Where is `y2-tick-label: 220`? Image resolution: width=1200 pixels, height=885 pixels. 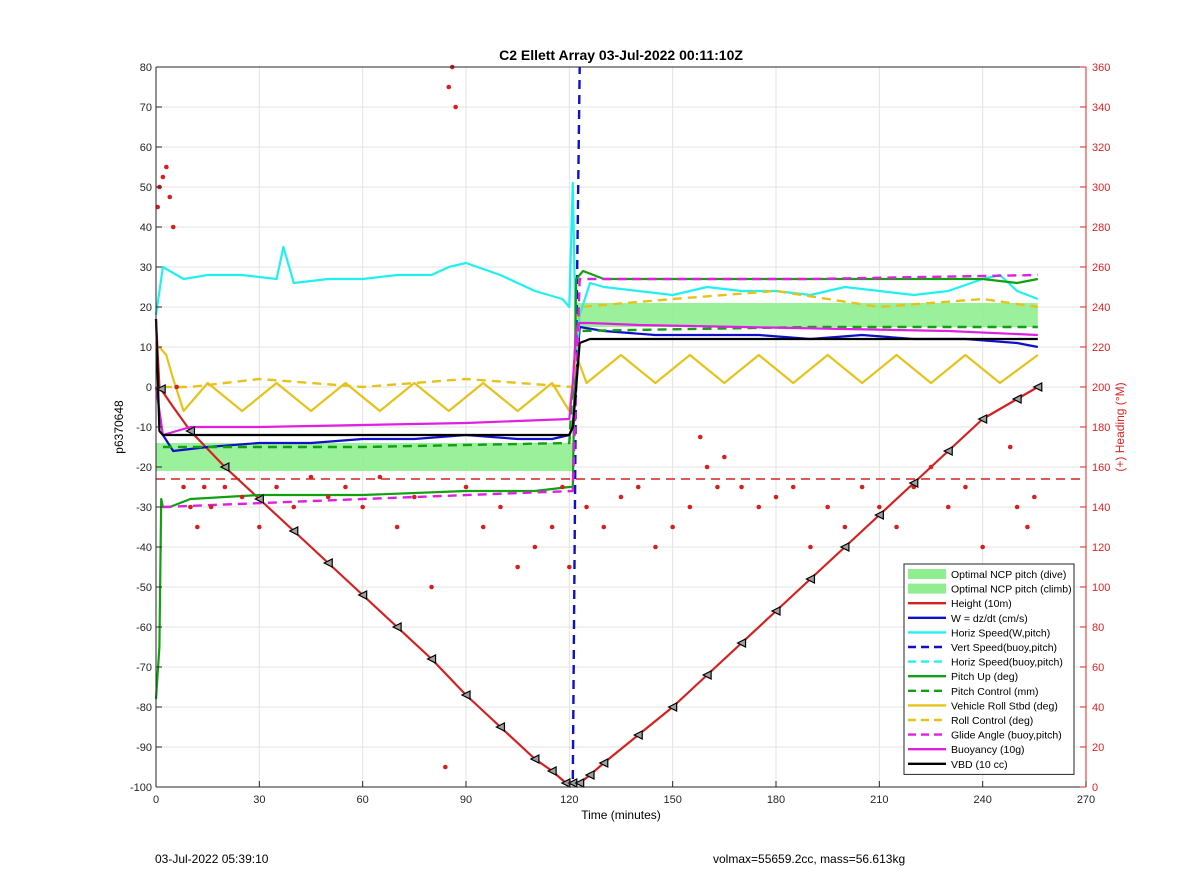 y2-tick-label: 220 is located at coordinates (1101, 348).